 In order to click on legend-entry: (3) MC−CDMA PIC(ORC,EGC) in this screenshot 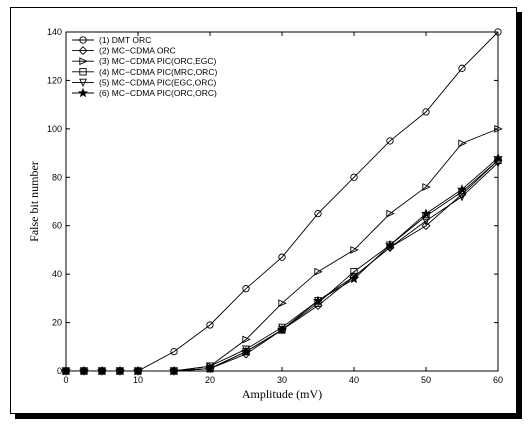, I will do `click(144, 61)`.